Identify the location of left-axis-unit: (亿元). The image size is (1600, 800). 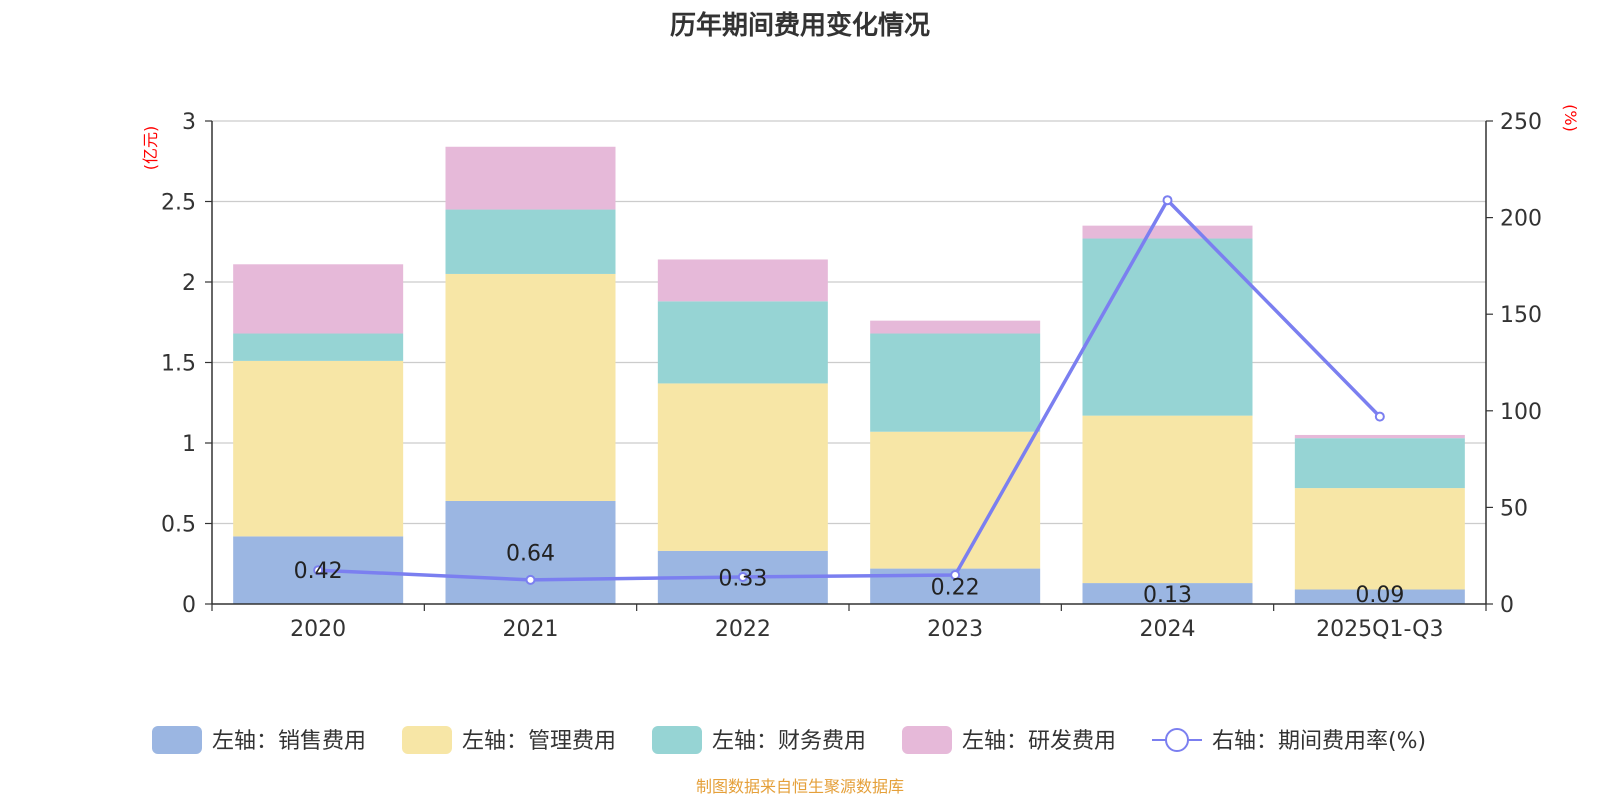
(150, 148).